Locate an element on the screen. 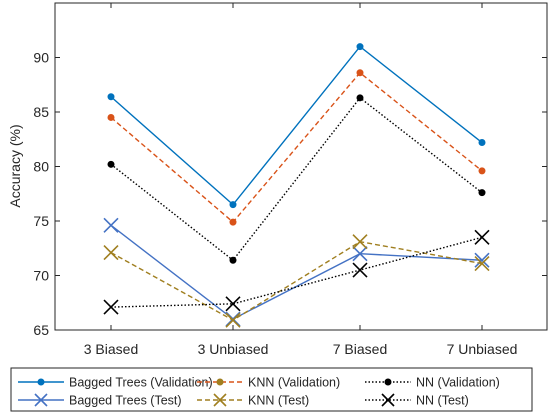  x-tick-label: 3 Biased is located at coordinates (111, 349).